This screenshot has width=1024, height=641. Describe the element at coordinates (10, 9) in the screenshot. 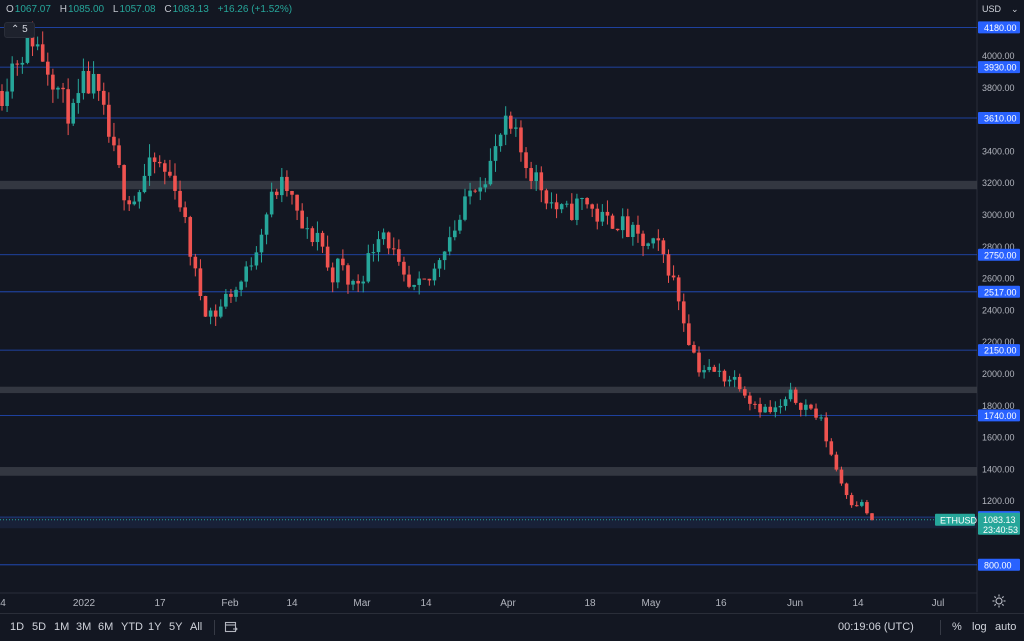

I see `ohlc-open-label: O` at that location.